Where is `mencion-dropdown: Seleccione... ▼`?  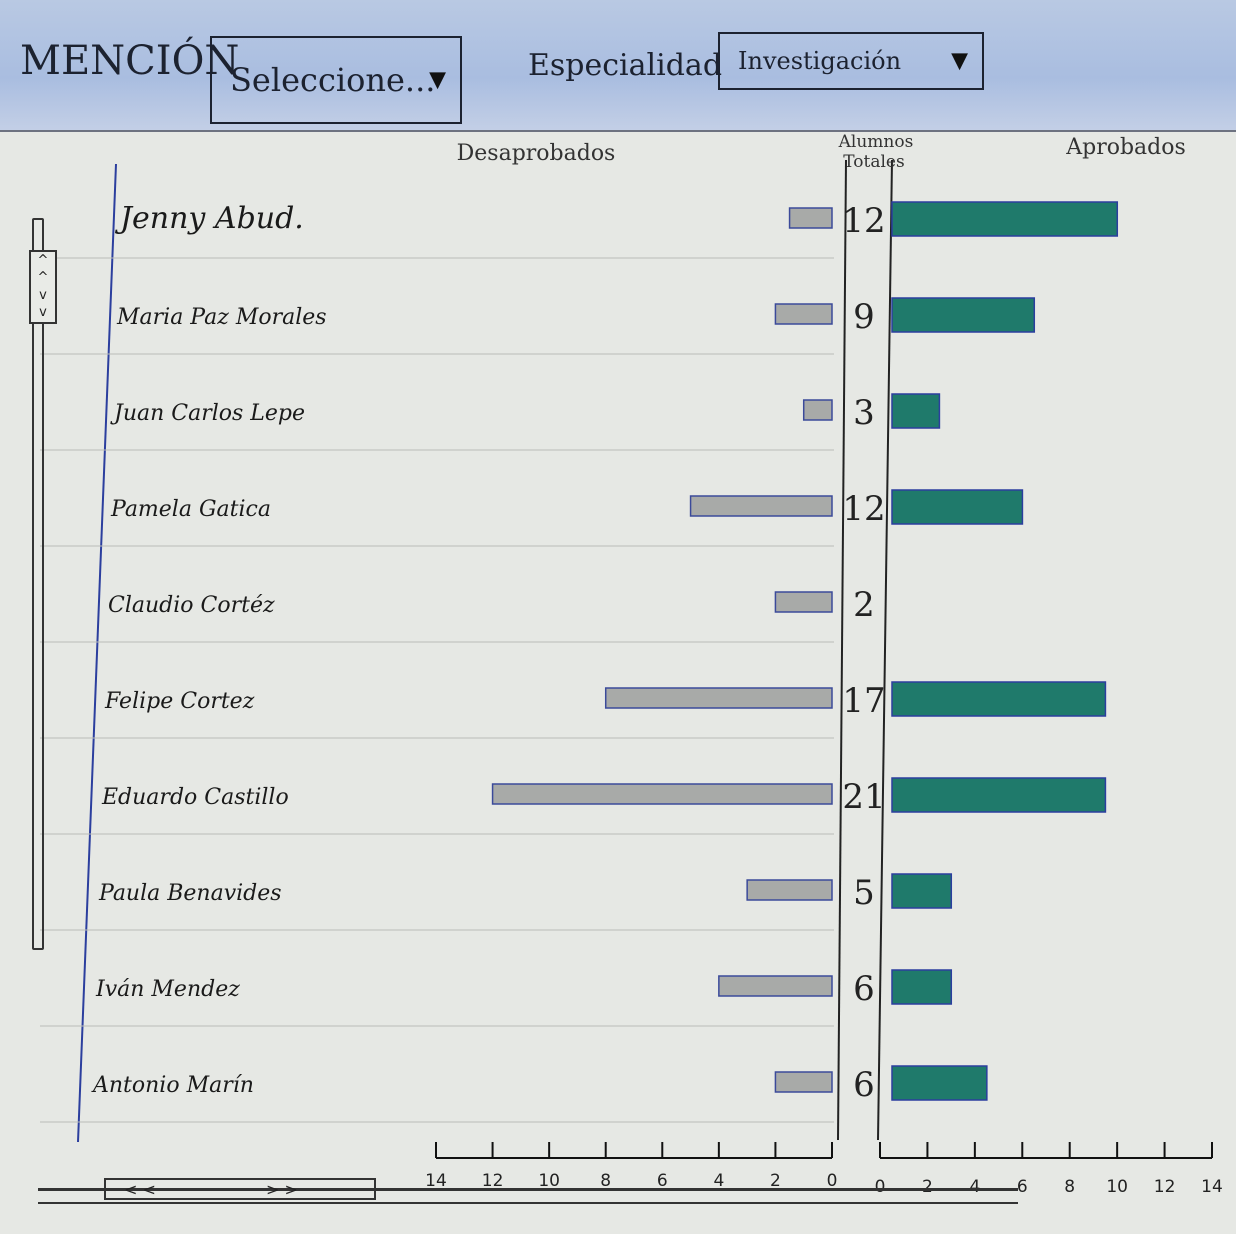
mencion-dropdown: Seleccione... ▼ is located at coordinates (336, 80).